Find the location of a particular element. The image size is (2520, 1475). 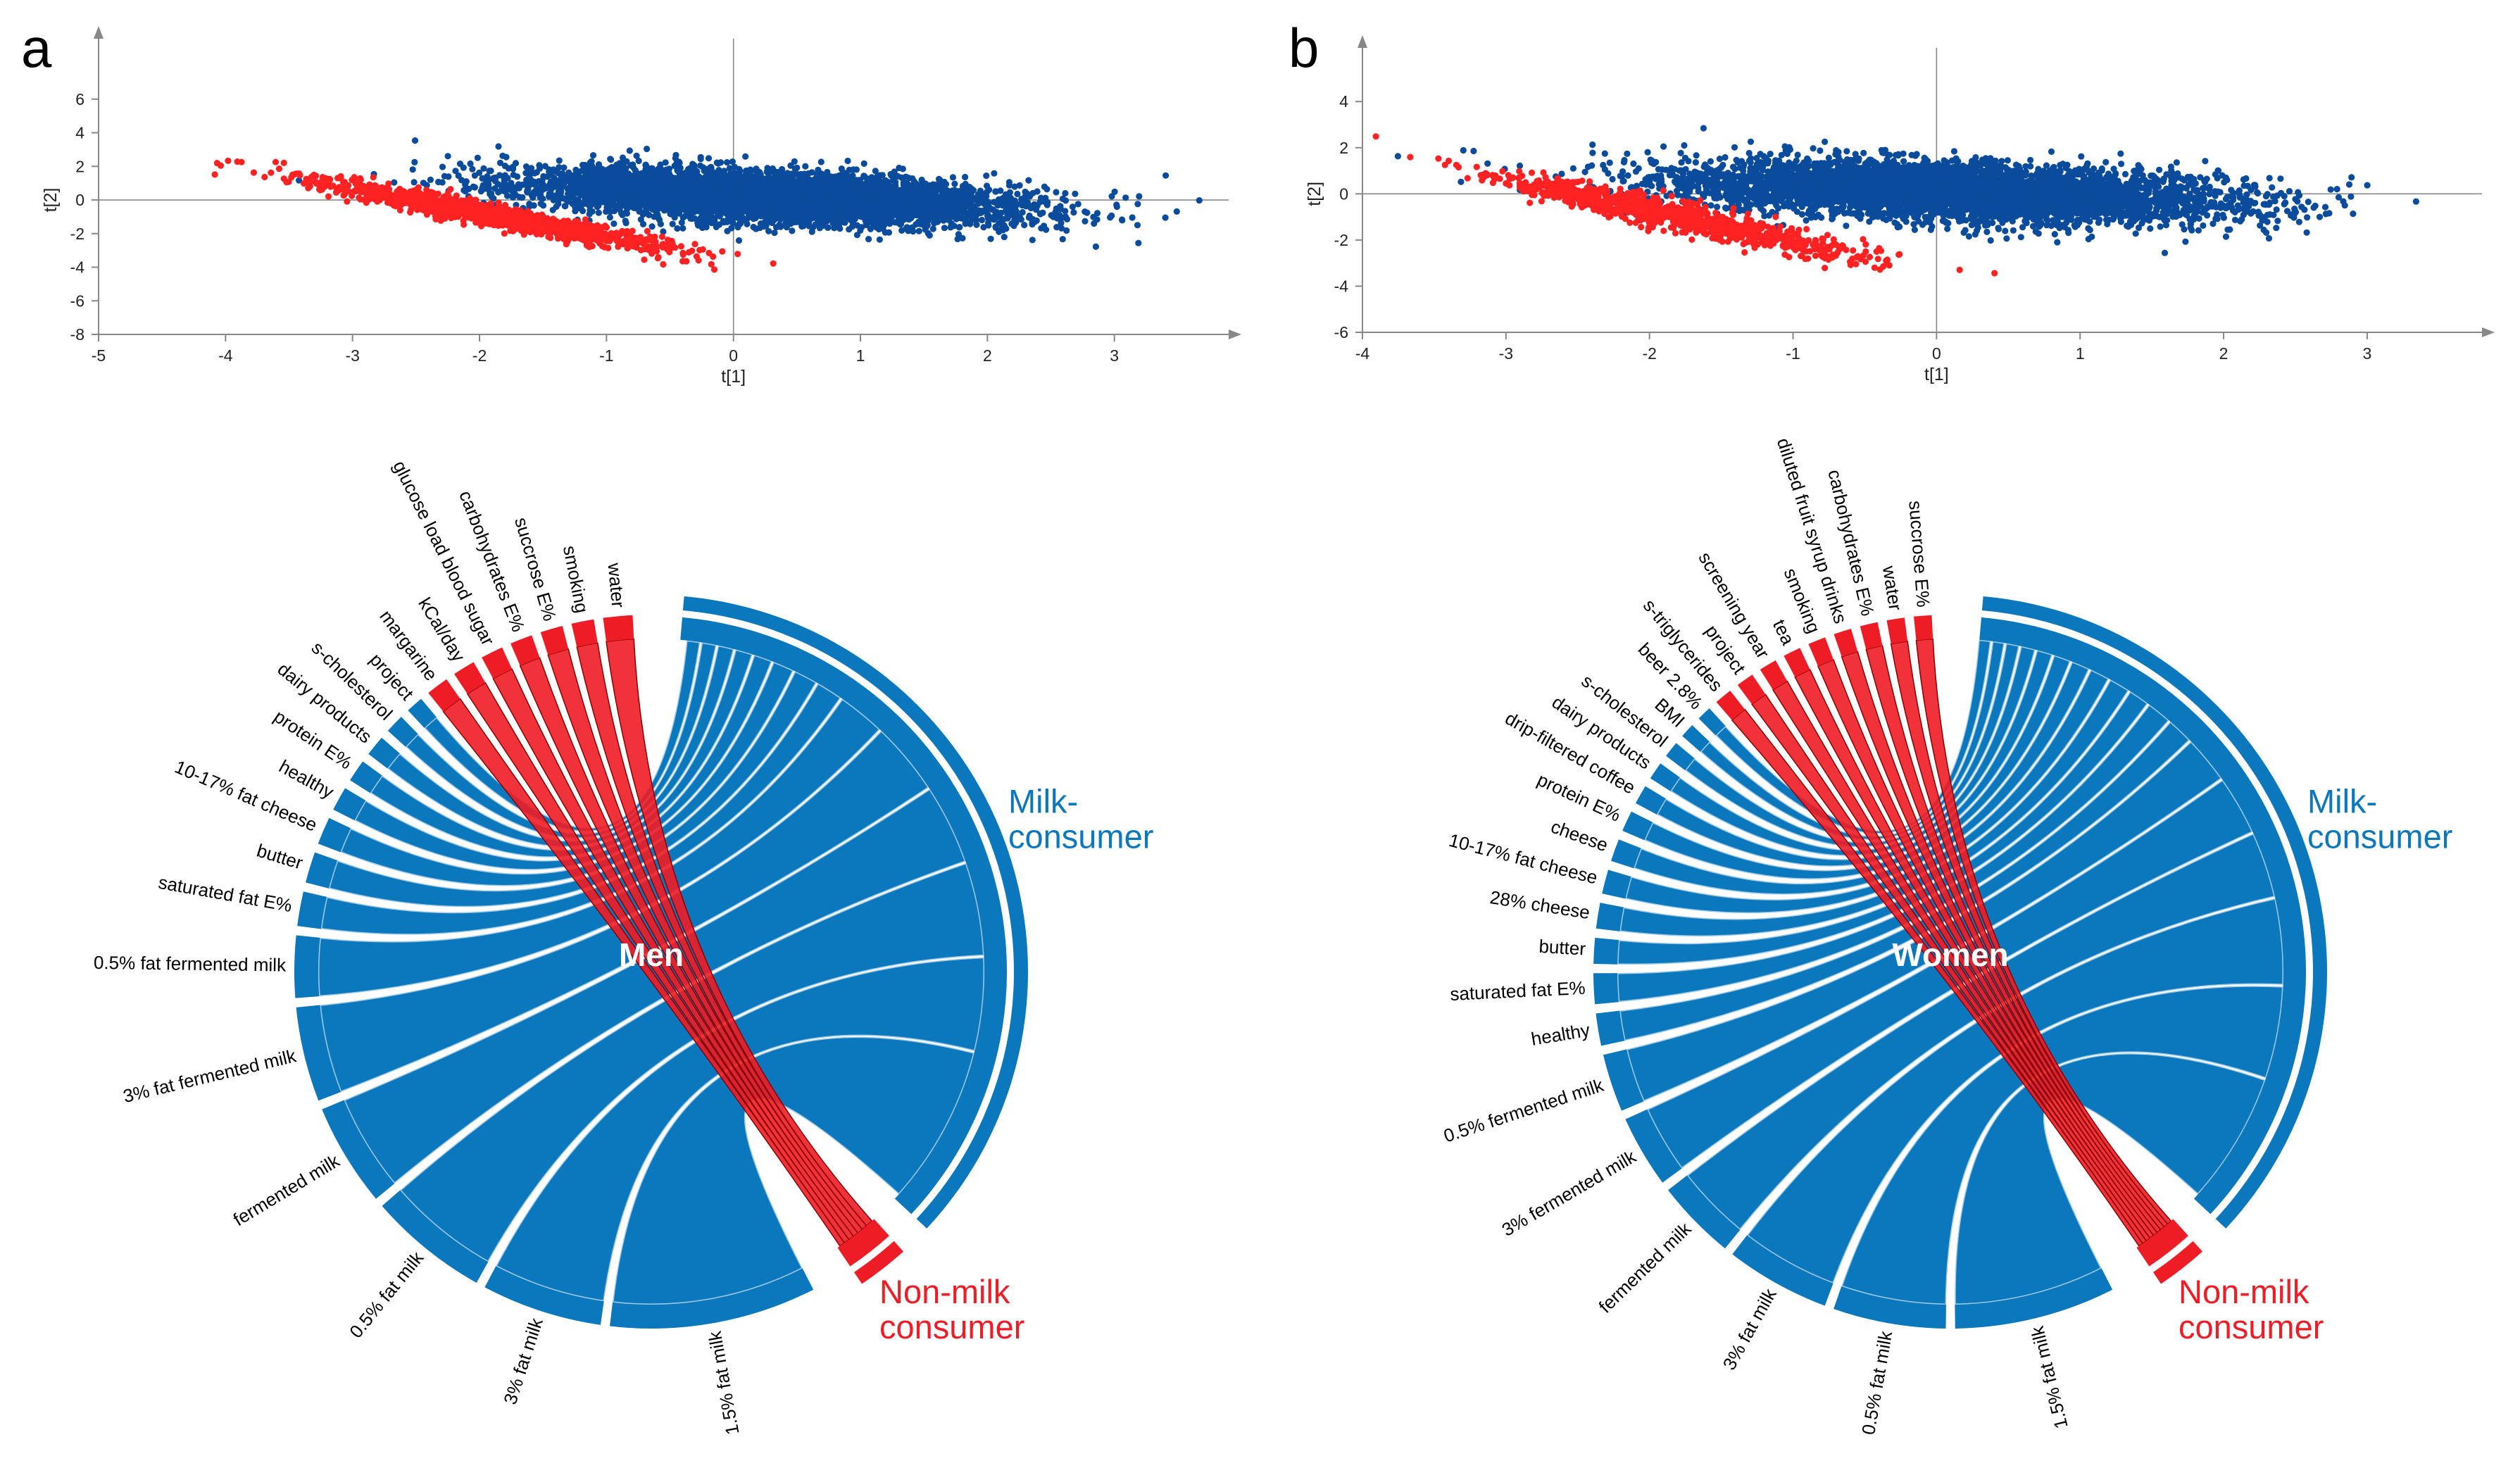

y-tick-label: 0 is located at coordinates (80, 200).